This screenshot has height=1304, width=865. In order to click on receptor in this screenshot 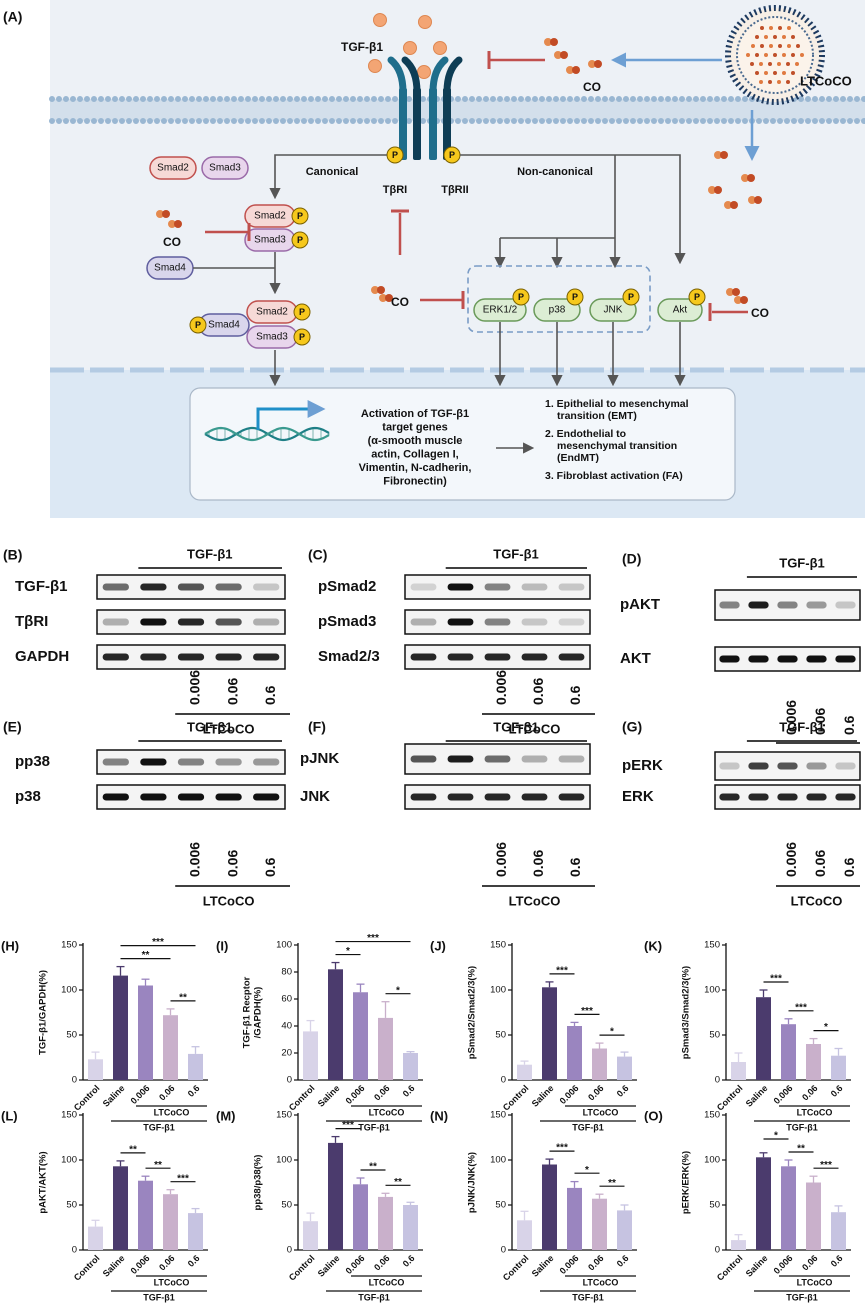, I will do `click(433, 124)`.